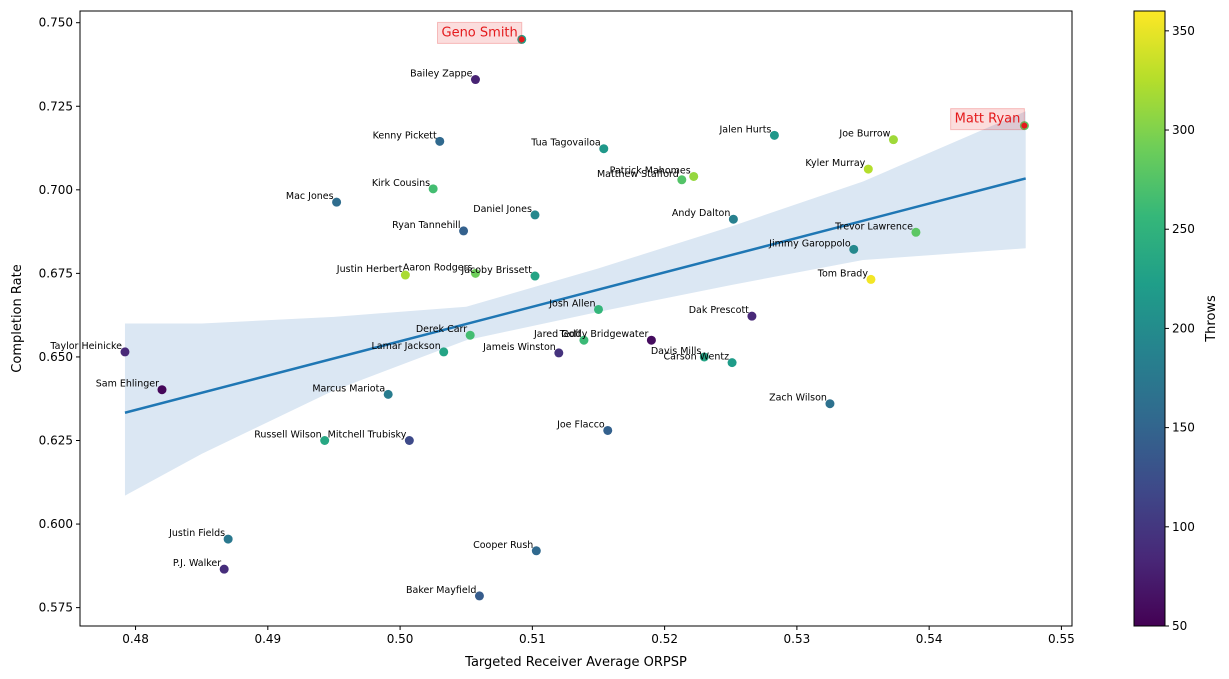 This screenshot has height=679, width=1229. I want to click on point-label: Jared Goff, so click(557, 334).